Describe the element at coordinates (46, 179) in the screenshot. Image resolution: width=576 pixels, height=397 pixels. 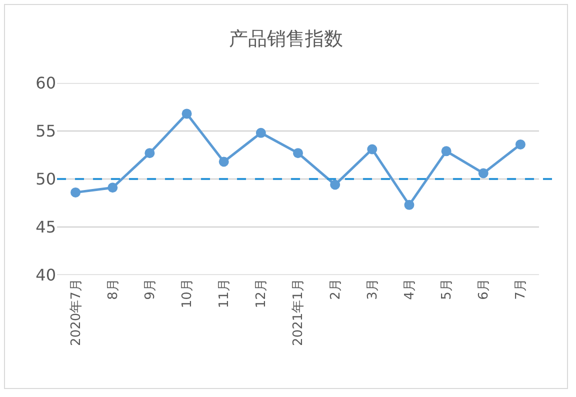
I see `y-tick-label: 50` at that location.